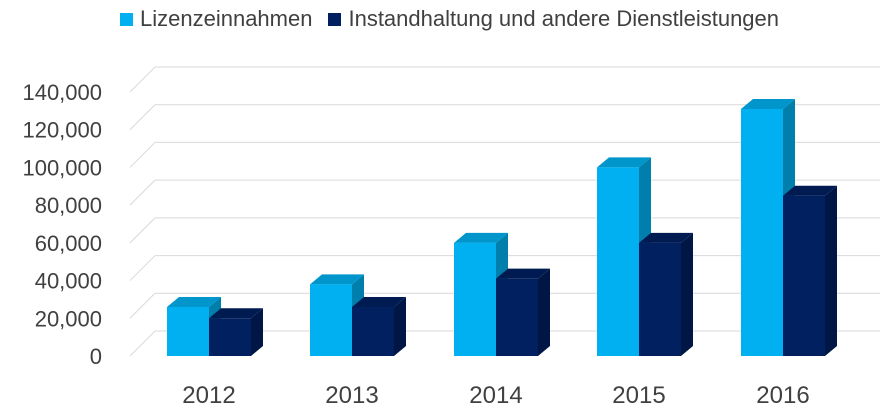 The width and height of the screenshot is (893, 419). I want to click on bar-top-lizenzeinnahmen-2013, so click(337, 279).